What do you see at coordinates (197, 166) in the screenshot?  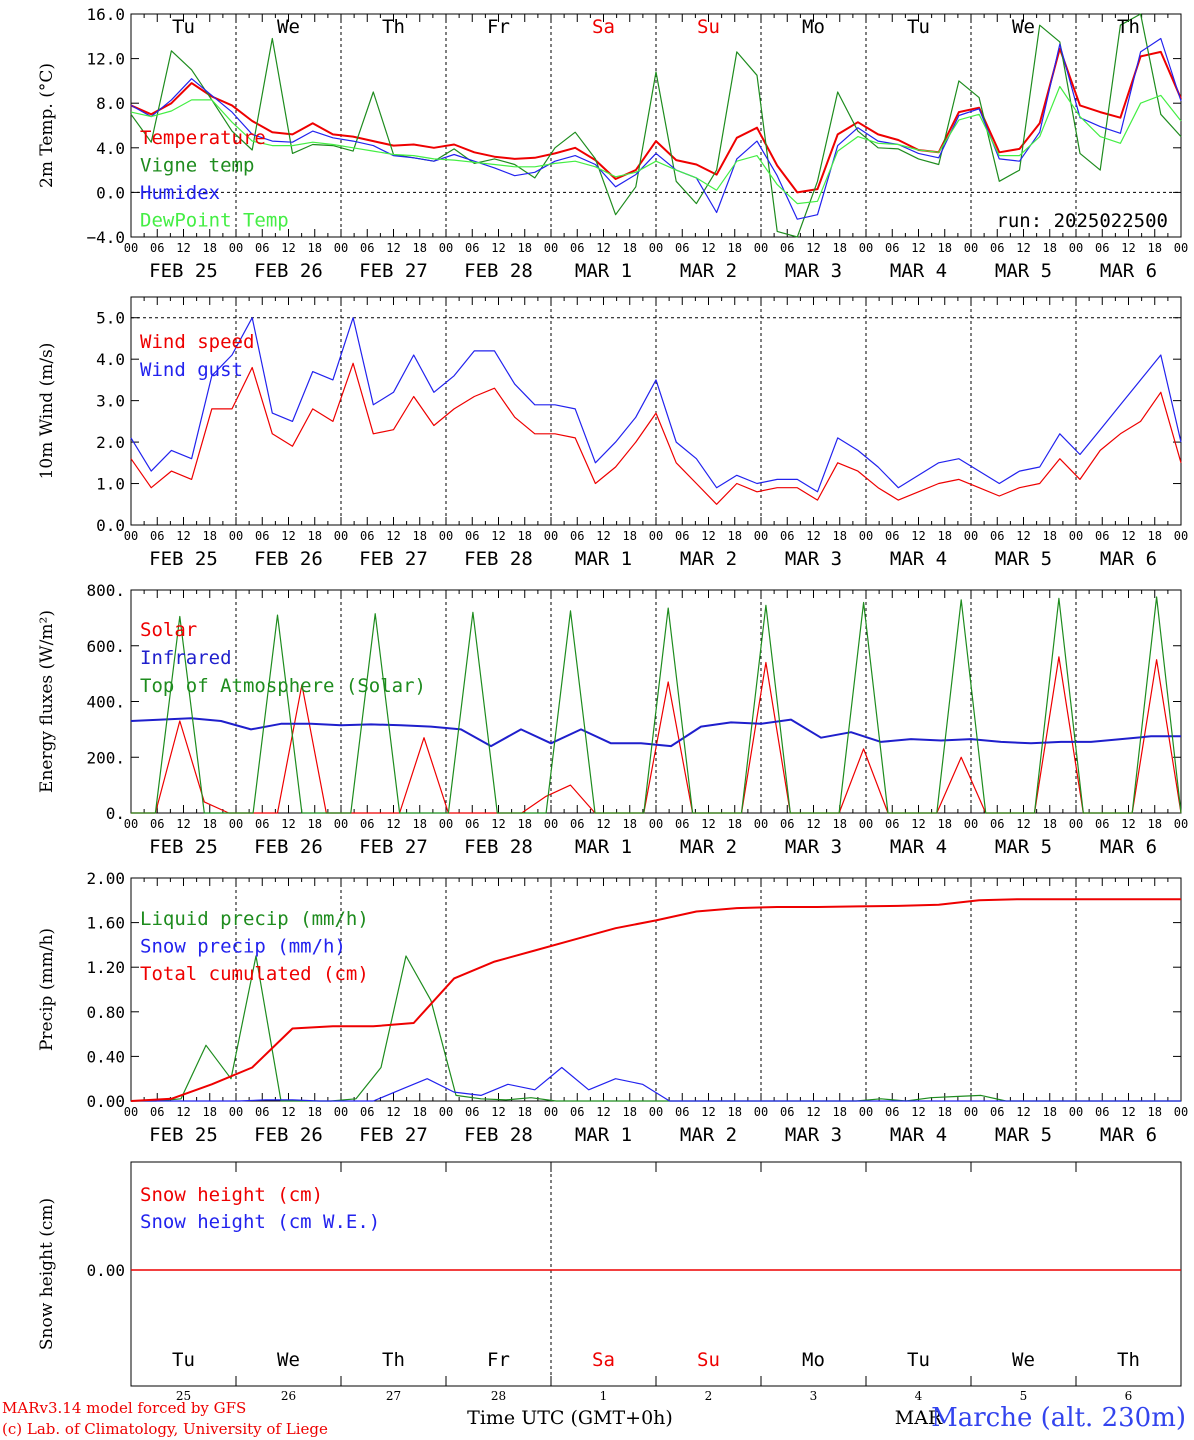 I see `legend-entry: Vigne temp` at bounding box center [197, 166].